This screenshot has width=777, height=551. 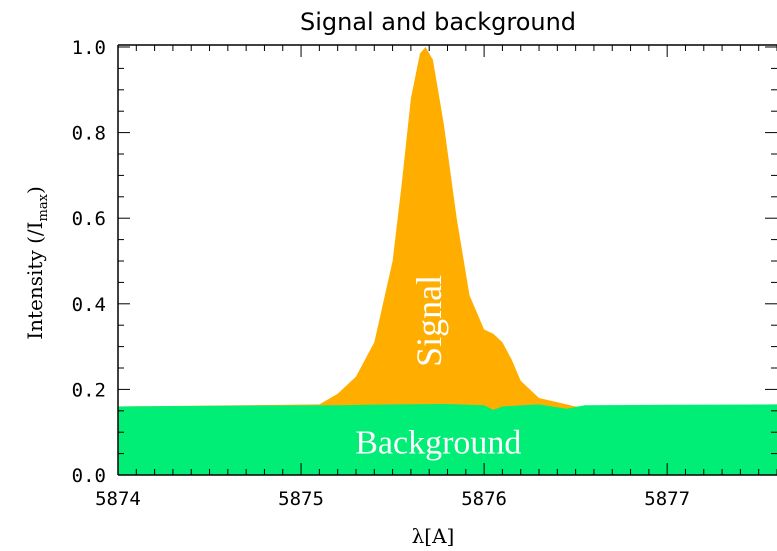 I want to click on y-tick-label: 0.2, so click(x=89, y=390).